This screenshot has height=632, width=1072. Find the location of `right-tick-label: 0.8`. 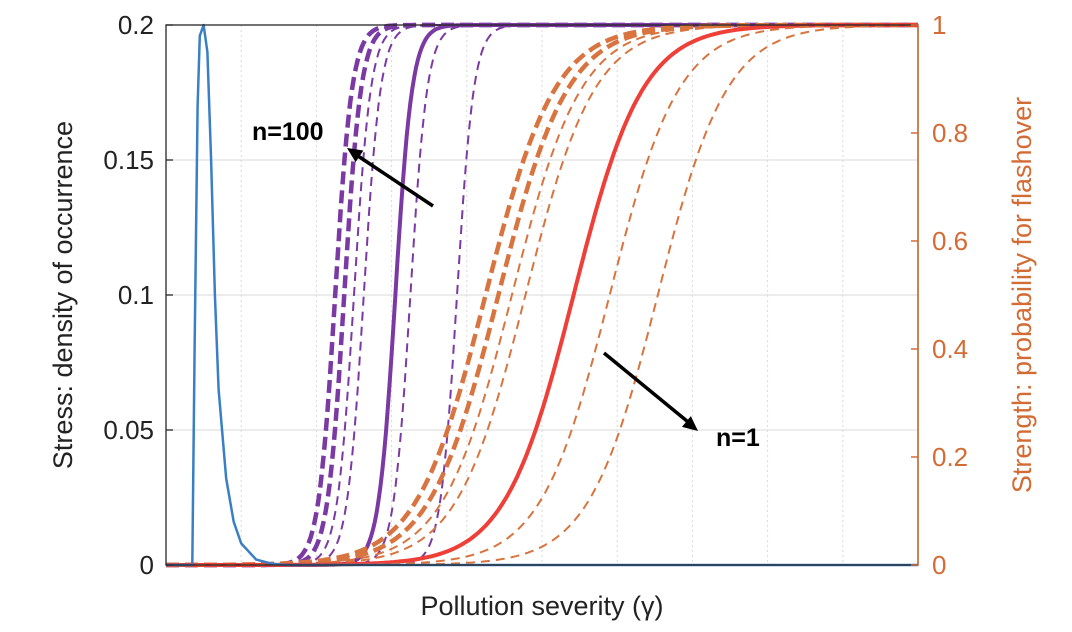

right-tick-label: 0.8 is located at coordinates (950, 133).